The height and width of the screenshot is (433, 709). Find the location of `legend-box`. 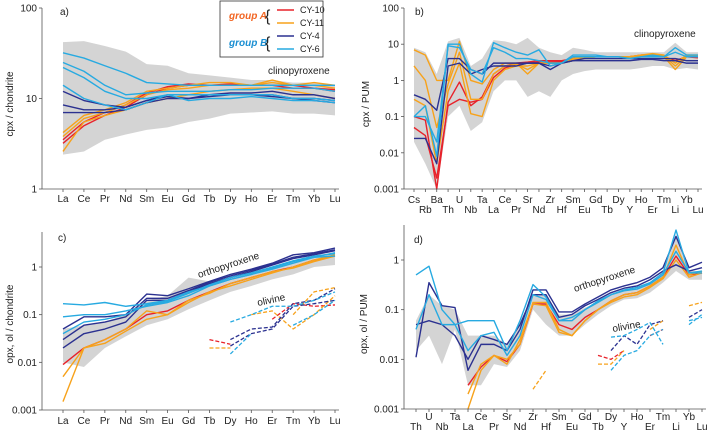

legend-box is located at coordinates (271, 29).